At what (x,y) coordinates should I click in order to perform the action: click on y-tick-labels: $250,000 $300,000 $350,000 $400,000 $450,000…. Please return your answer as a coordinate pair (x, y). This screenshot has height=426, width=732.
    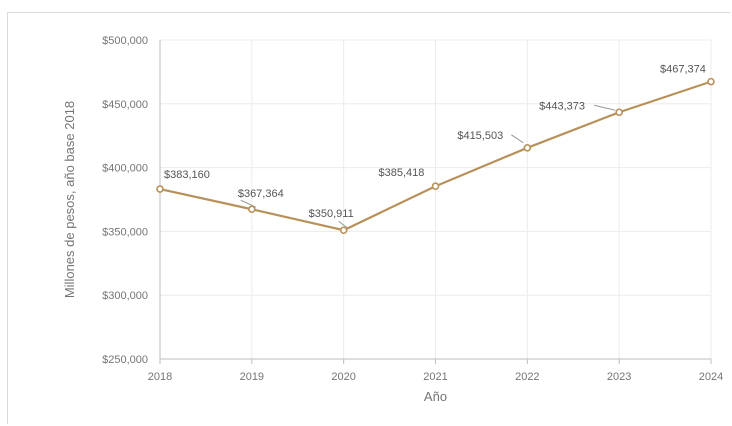
    Looking at the image, I should click on (125, 200).